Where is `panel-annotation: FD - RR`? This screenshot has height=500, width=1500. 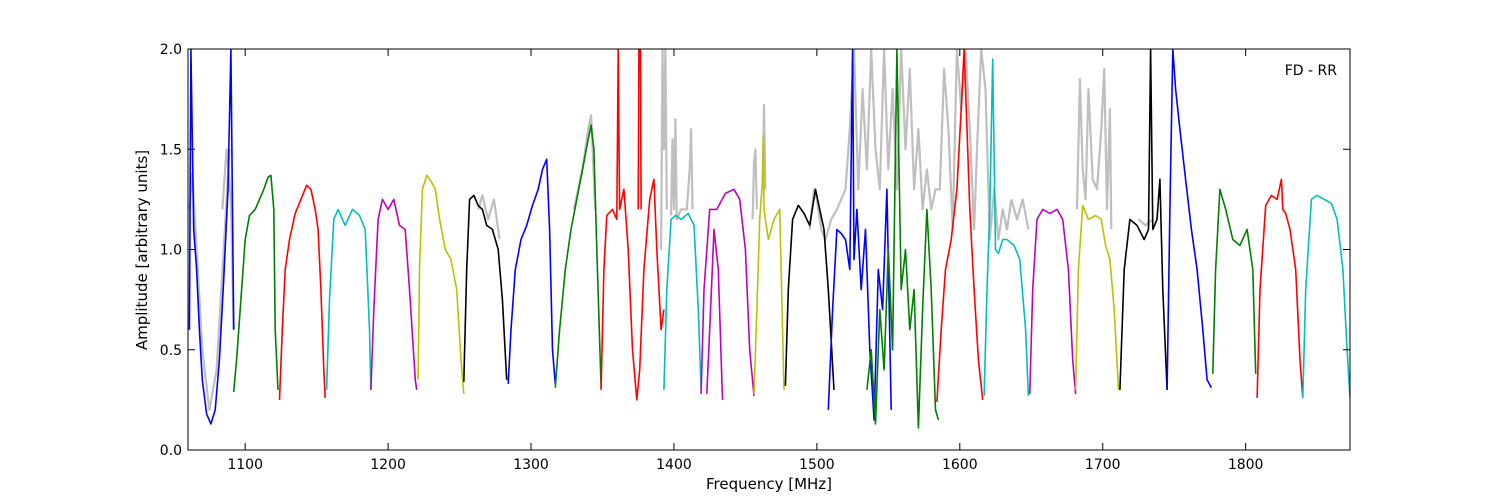
panel-annotation: FD - RR is located at coordinates (1311, 71).